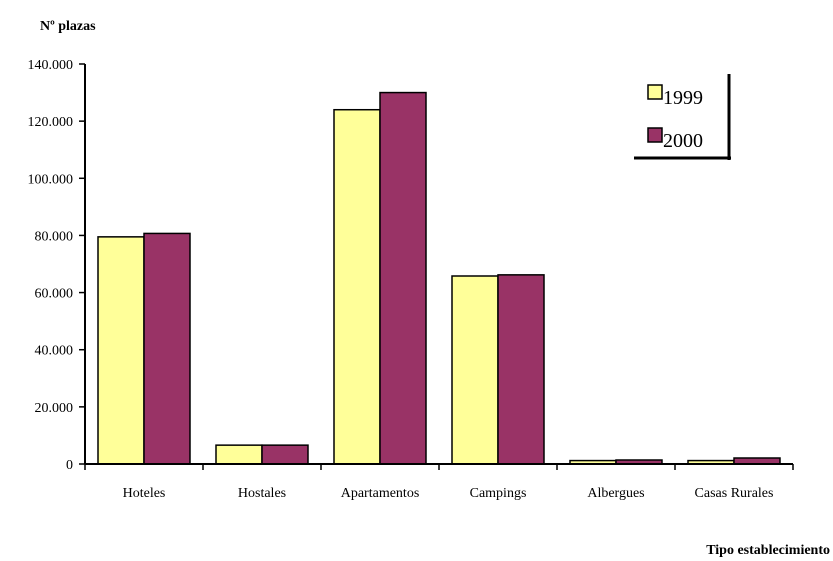  What do you see at coordinates (357, 286) in the screenshot?
I see `bar-1999-apartamentos` at bounding box center [357, 286].